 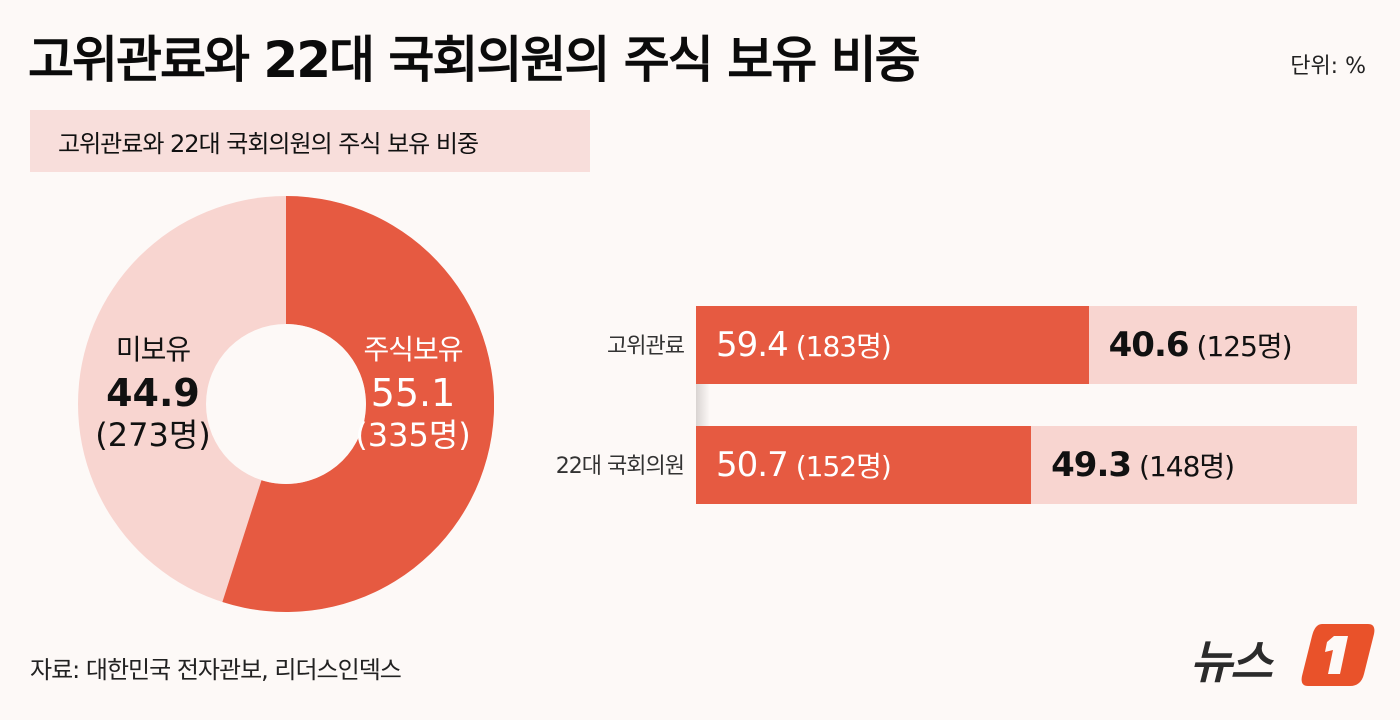 What do you see at coordinates (153, 435) in the screenshot?
I see `donut-not-own-count: (273명)` at bounding box center [153, 435].